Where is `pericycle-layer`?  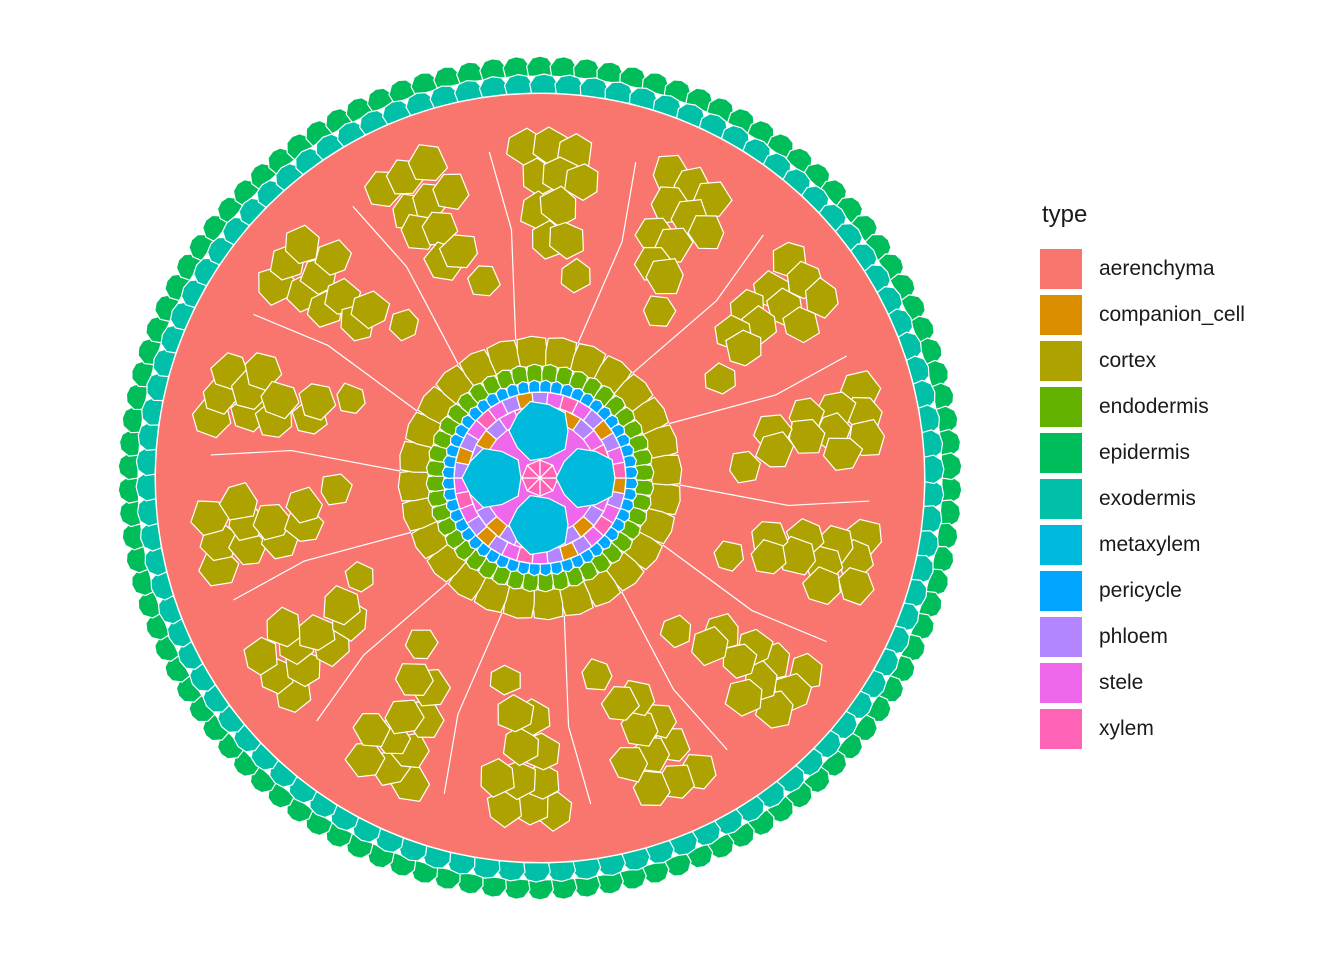 pericycle-layer is located at coordinates (540, 478).